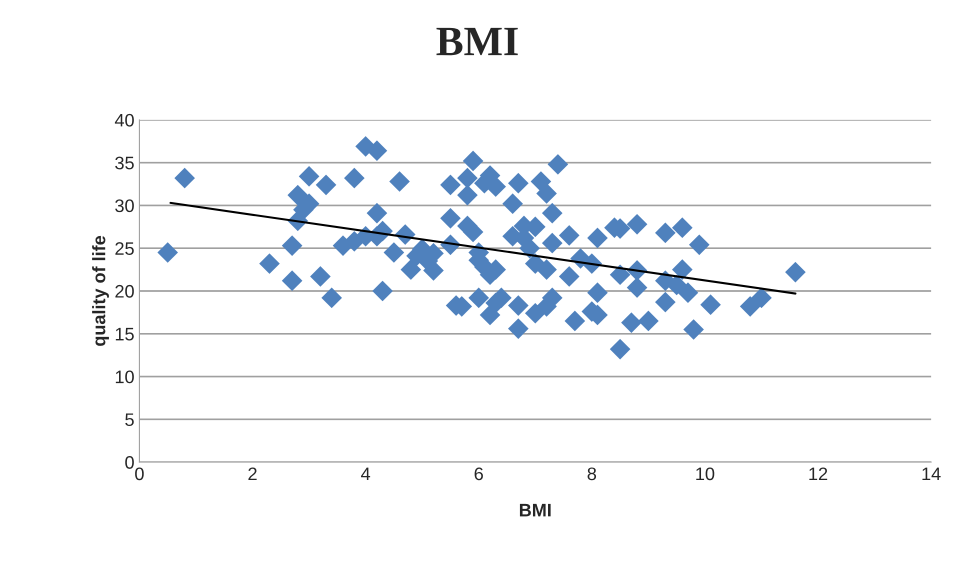  Describe the element at coordinates (100, 291) in the screenshot. I see `y-axis-title: quality of life` at that location.